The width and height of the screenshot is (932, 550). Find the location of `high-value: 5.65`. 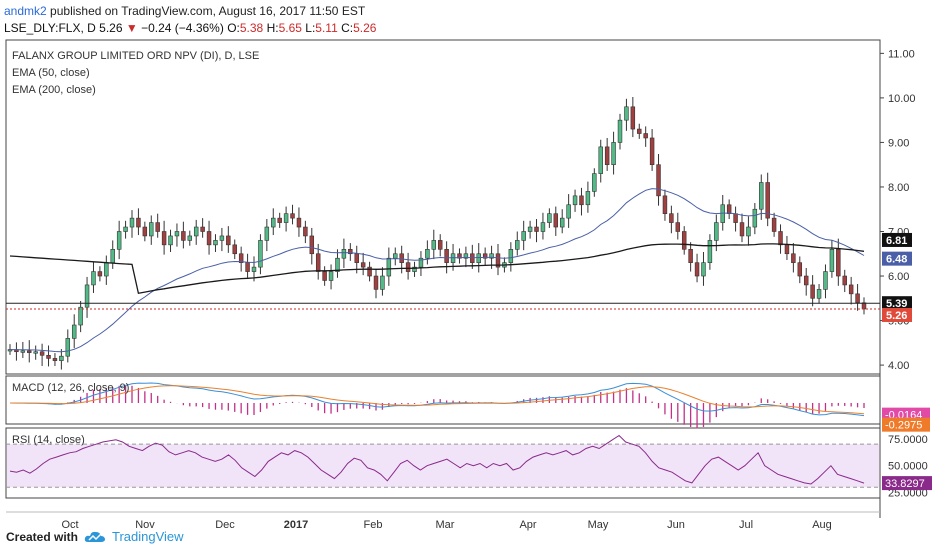

high-value: 5.65 is located at coordinates (290, 28).